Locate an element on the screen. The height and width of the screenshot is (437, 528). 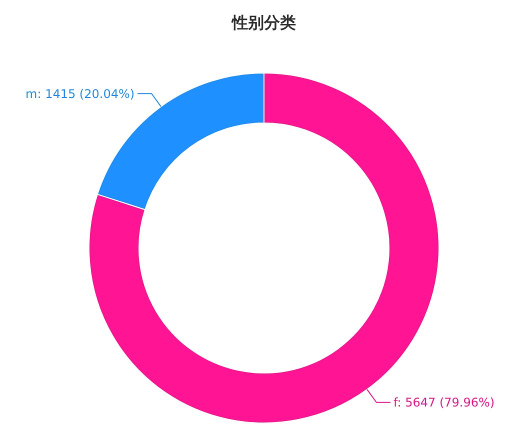
data-label: : 1415 (20.04%) is located at coordinates (86, 93).